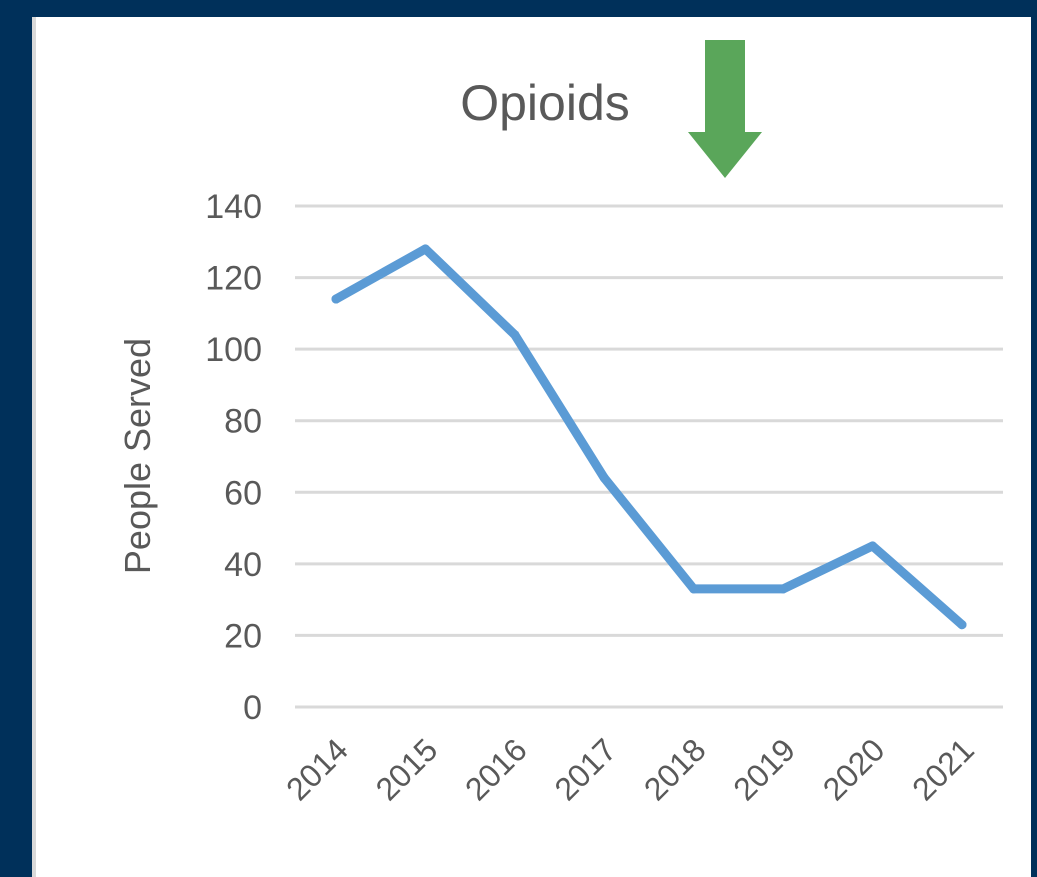  I want to click on down-arrow-icon, so click(725, 109).